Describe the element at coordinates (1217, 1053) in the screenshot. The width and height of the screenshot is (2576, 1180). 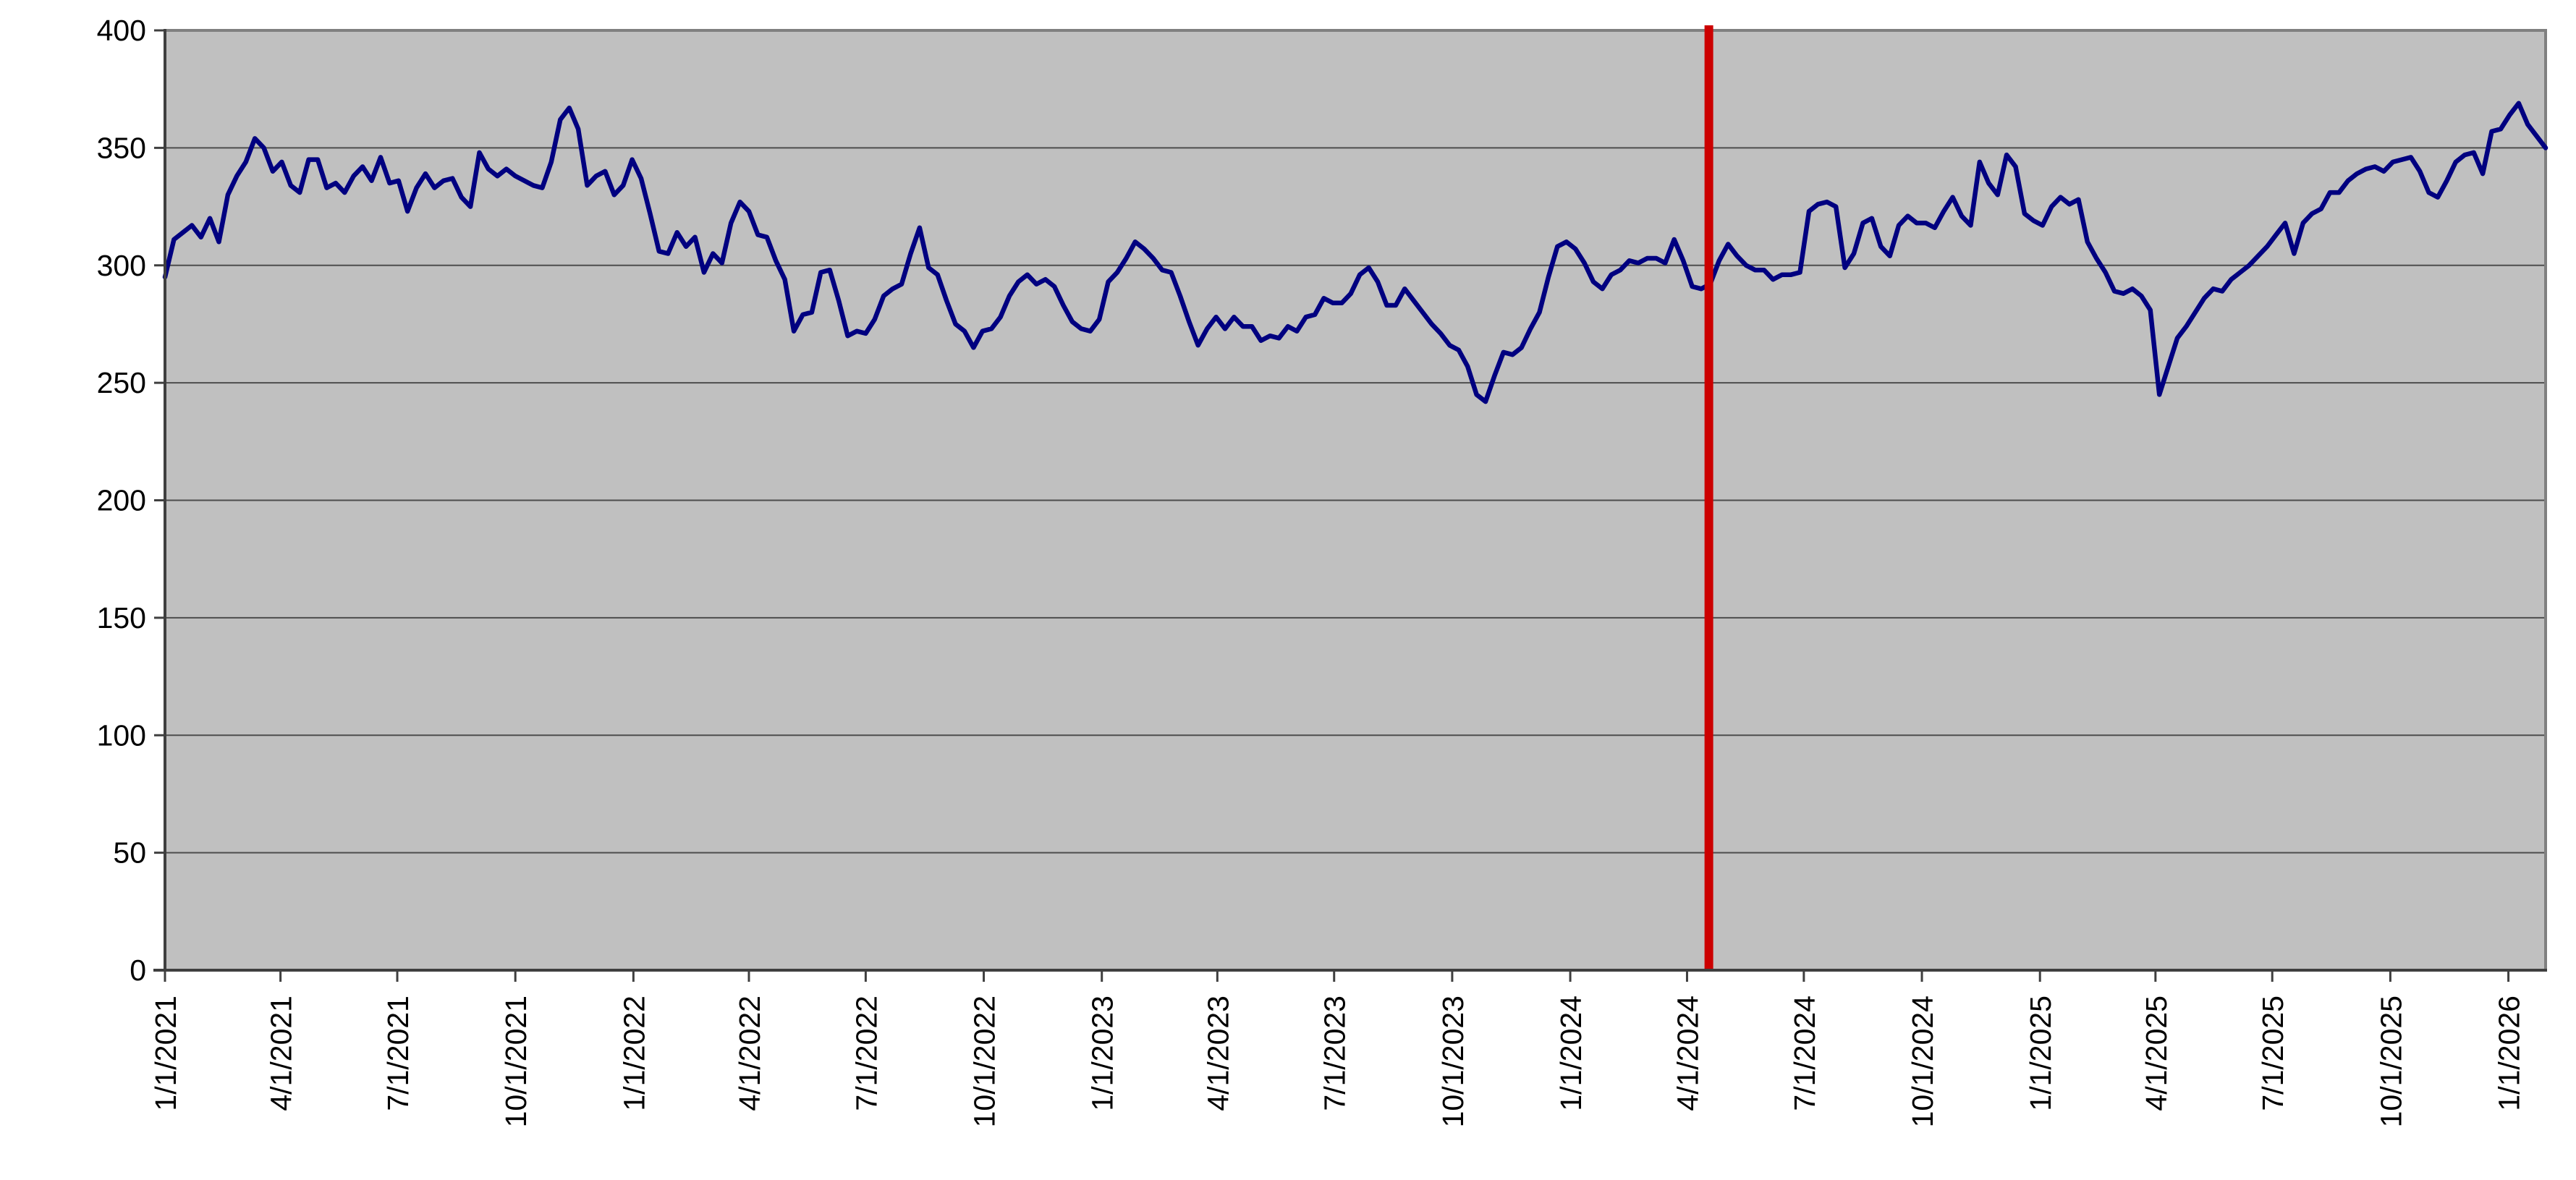
I see `x-tick-label: 4/1/2023` at that location.